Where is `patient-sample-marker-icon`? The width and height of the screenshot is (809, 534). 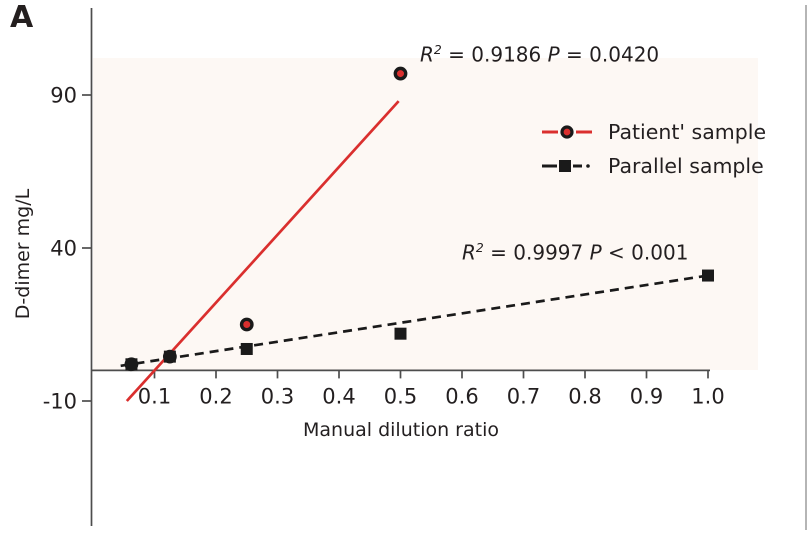
patient-sample-marker-icon is located at coordinates (567, 132).